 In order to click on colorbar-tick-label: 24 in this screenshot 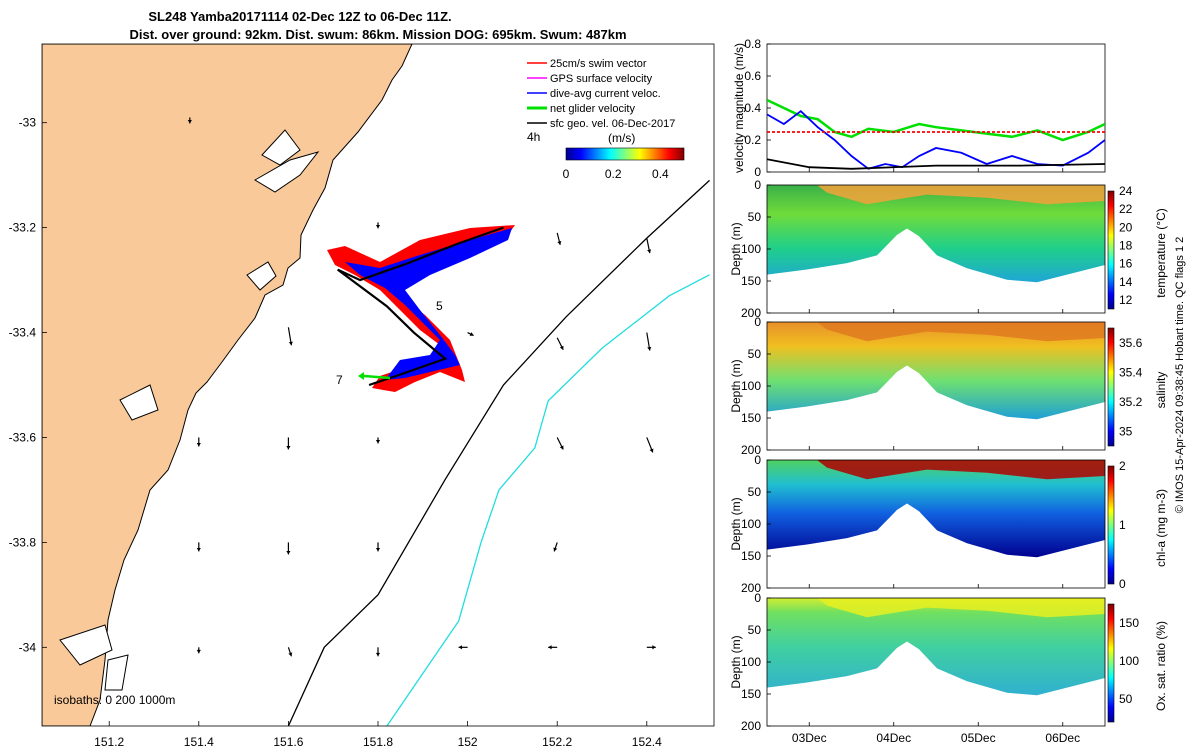, I will do `click(1126, 191)`.